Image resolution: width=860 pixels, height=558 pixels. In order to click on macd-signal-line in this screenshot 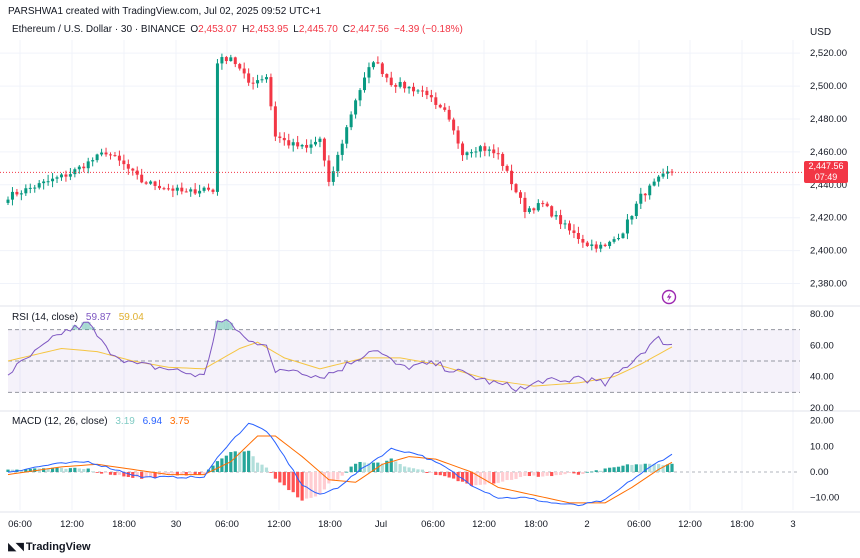, I will do `click(340, 469)`.